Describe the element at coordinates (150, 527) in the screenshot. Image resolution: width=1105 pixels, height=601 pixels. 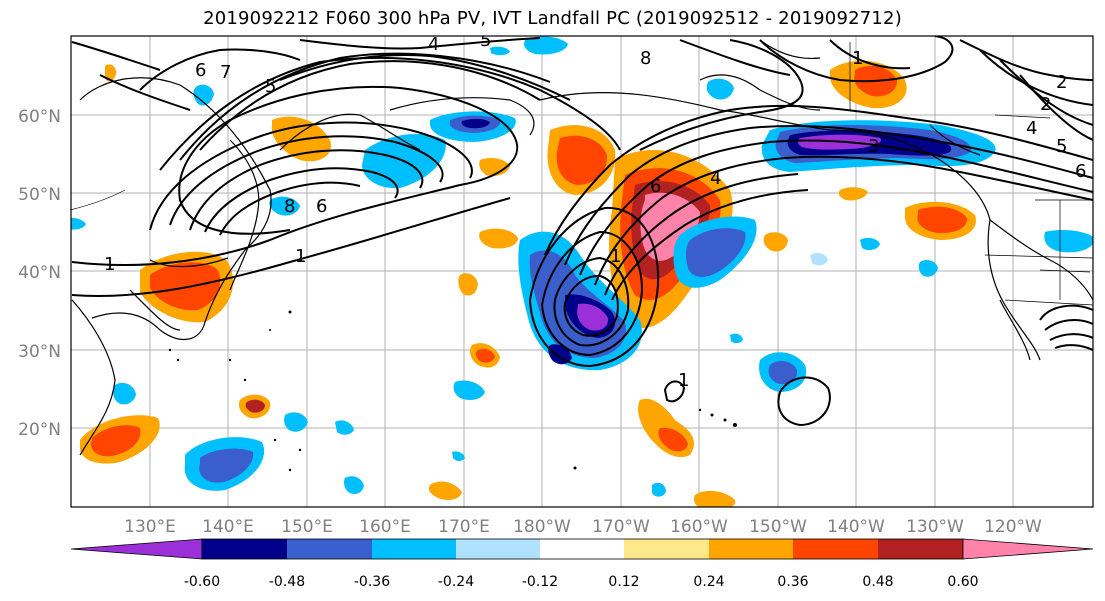
I see `lon-tick-label: 130°E` at that location.